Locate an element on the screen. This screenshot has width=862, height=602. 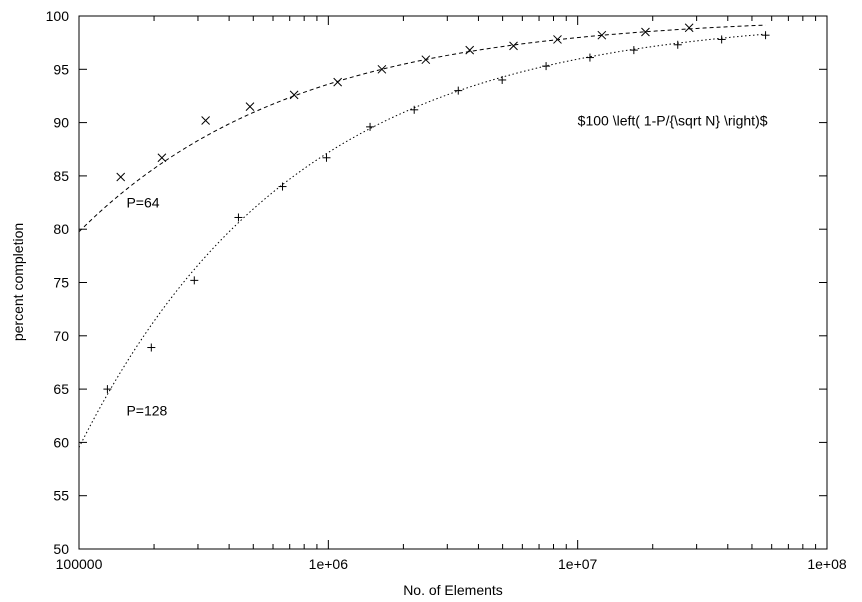
y-tick-label: 60 is located at coordinates (61, 442).